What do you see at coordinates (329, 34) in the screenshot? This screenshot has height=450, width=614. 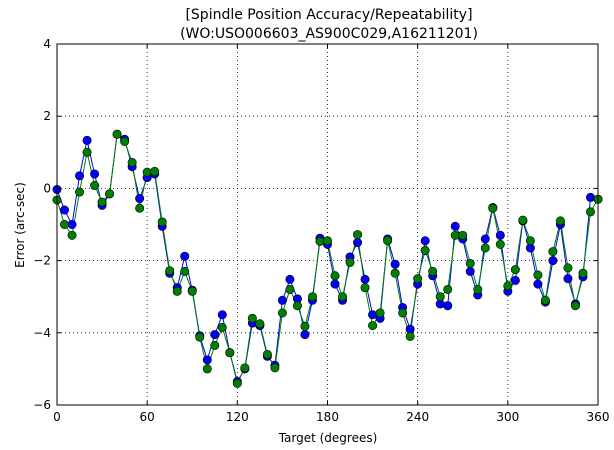 I see `chart-subtitle: (WO:USO006603_AS900C029,A16211201)` at bounding box center [329, 34].